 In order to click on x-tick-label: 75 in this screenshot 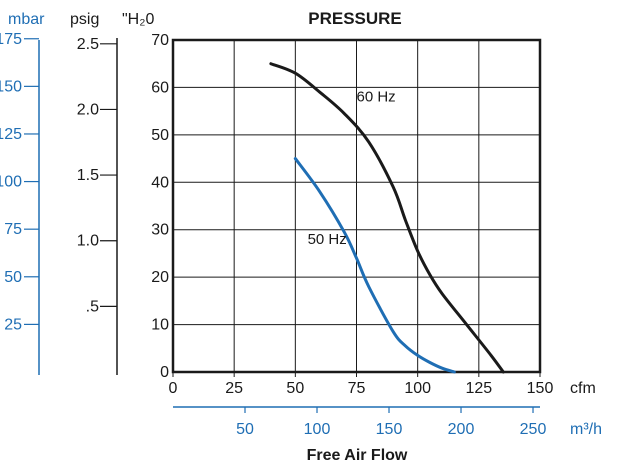, I will do `click(357, 388)`.